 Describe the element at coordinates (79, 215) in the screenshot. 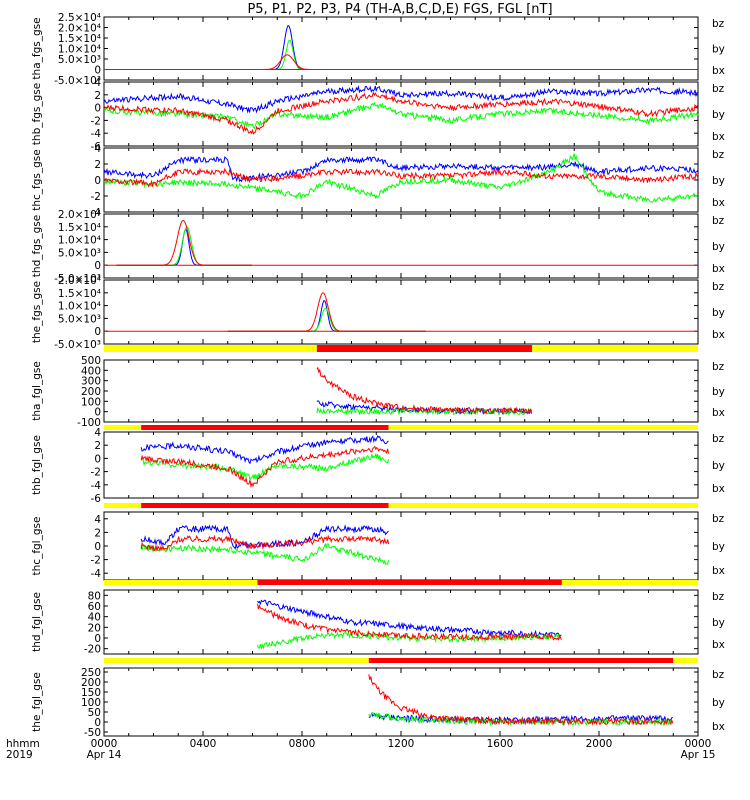

I see `ytick-label: 2.0×10⁴` at that location.